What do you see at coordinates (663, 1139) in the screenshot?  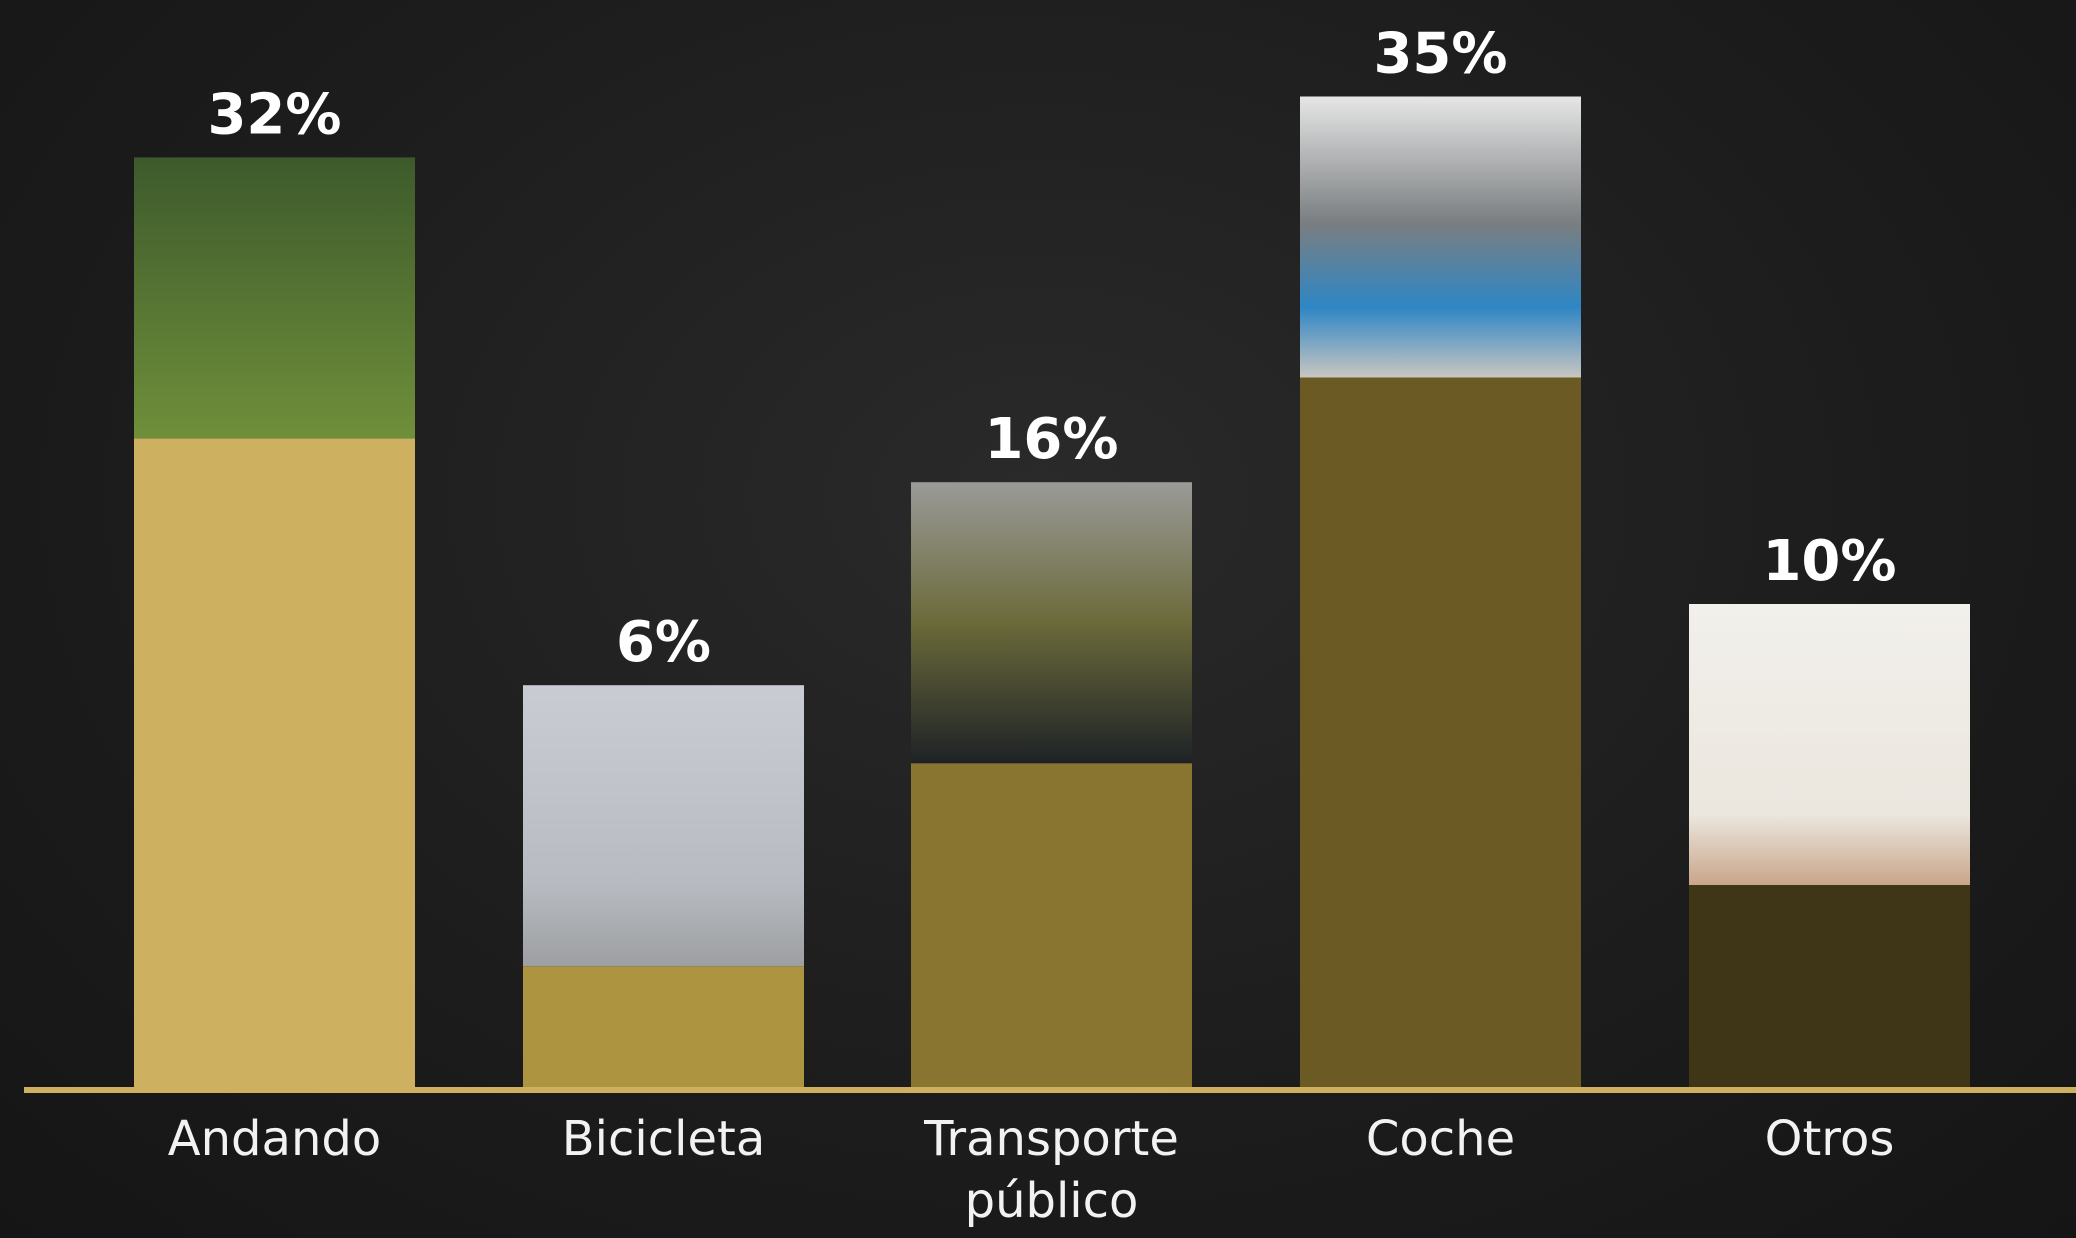 I see `category-label: Bicicleta` at bounding box center [663, 1139].